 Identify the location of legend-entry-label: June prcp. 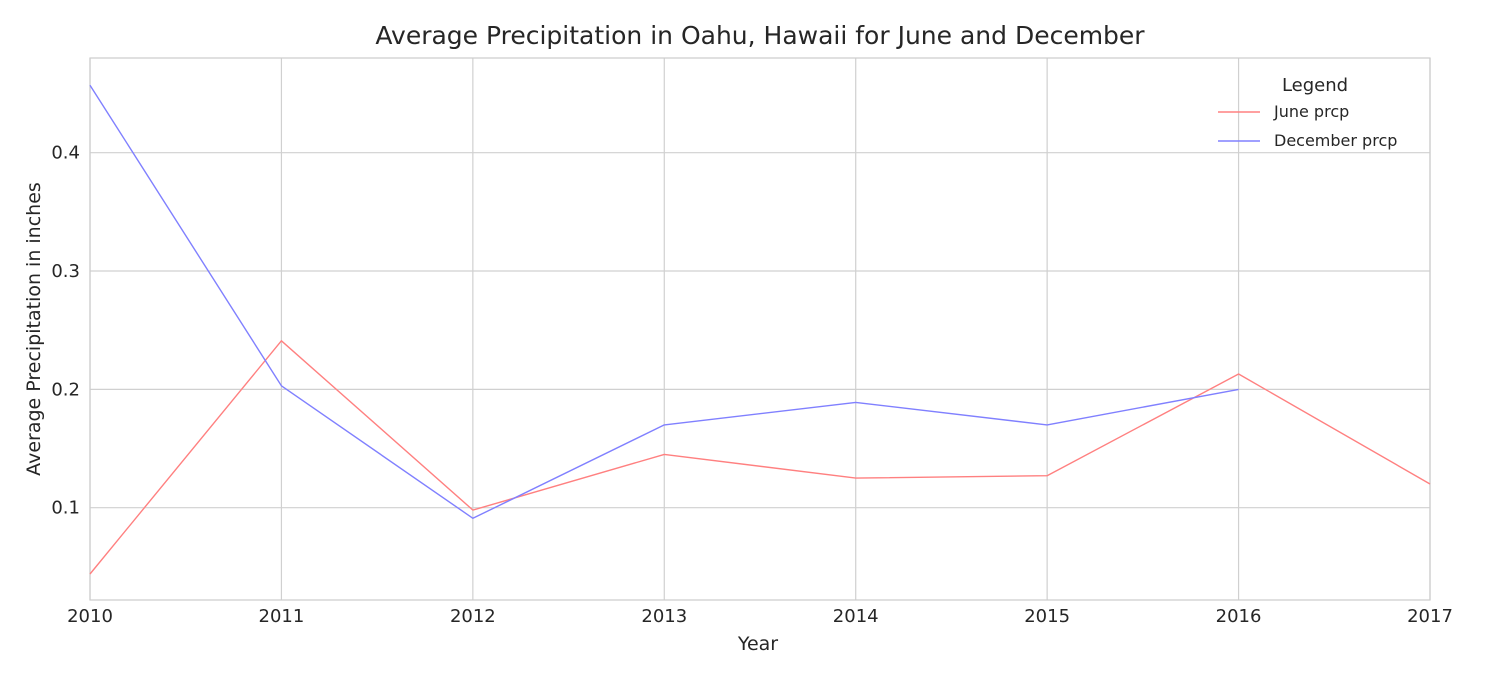
(1311, 111).